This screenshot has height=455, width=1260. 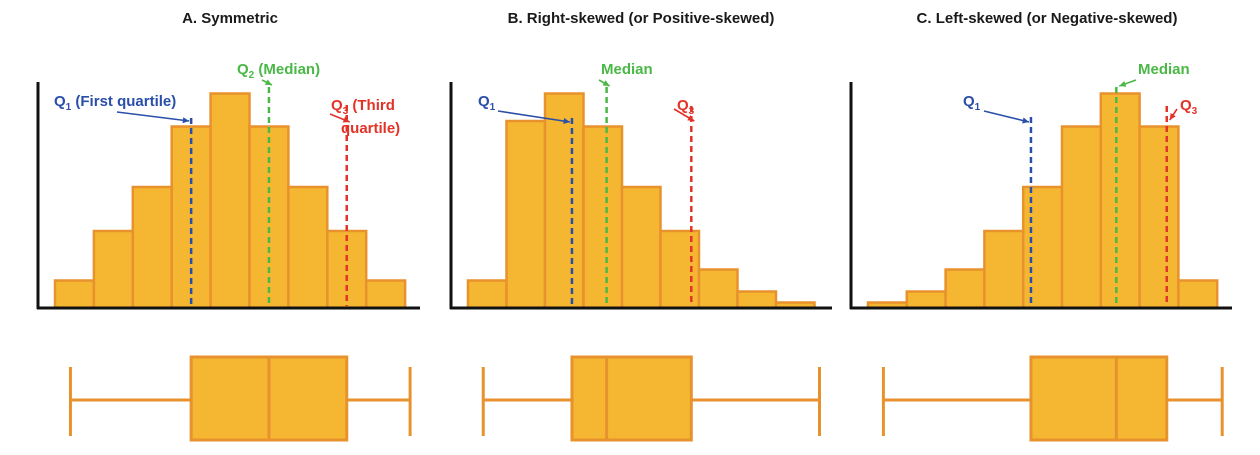 I want to click on panel-b-q1-arrow, so click(x=534, y=117).